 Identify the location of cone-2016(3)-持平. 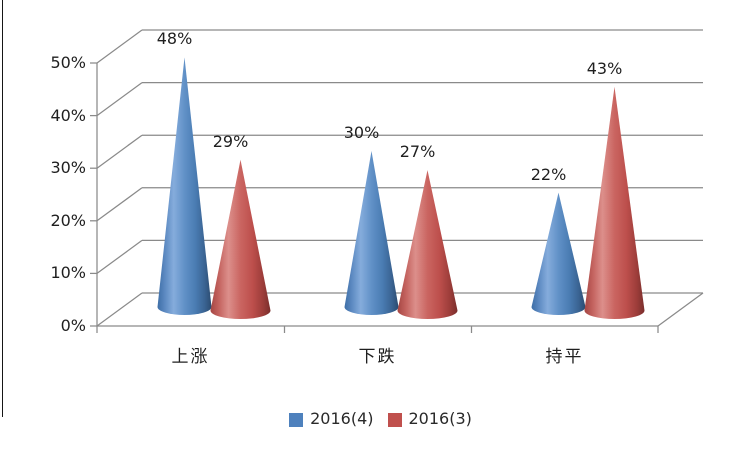
(614, 203).